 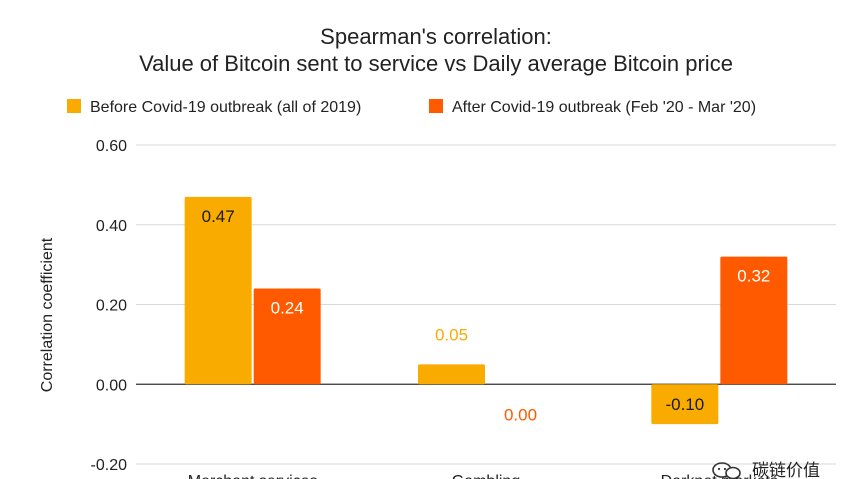 I want to click on data-label: 0.00, so click(x=520, y=414).